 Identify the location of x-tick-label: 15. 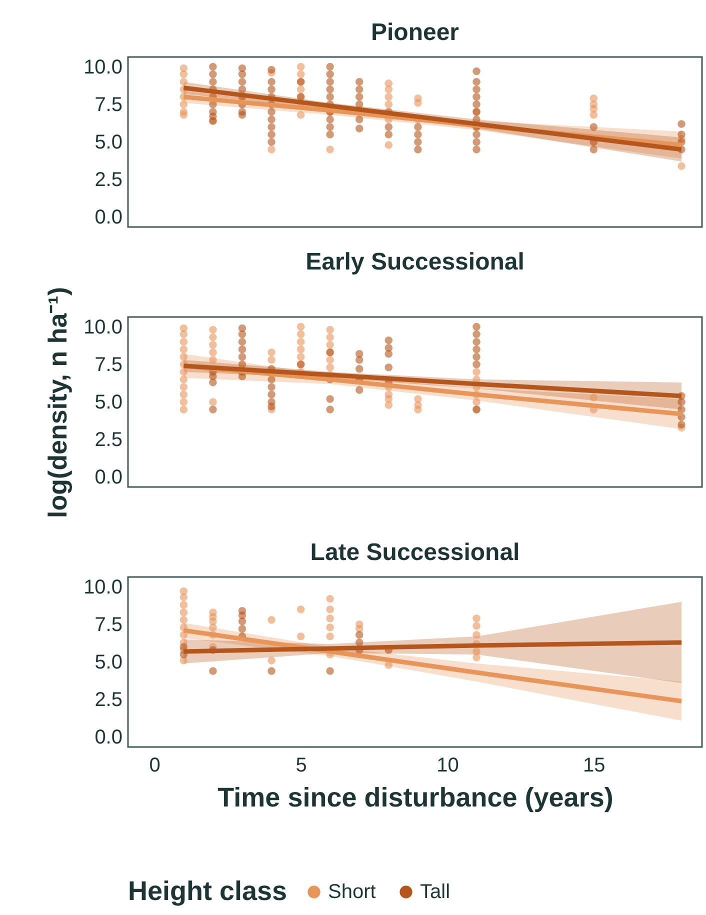
(594, 765).